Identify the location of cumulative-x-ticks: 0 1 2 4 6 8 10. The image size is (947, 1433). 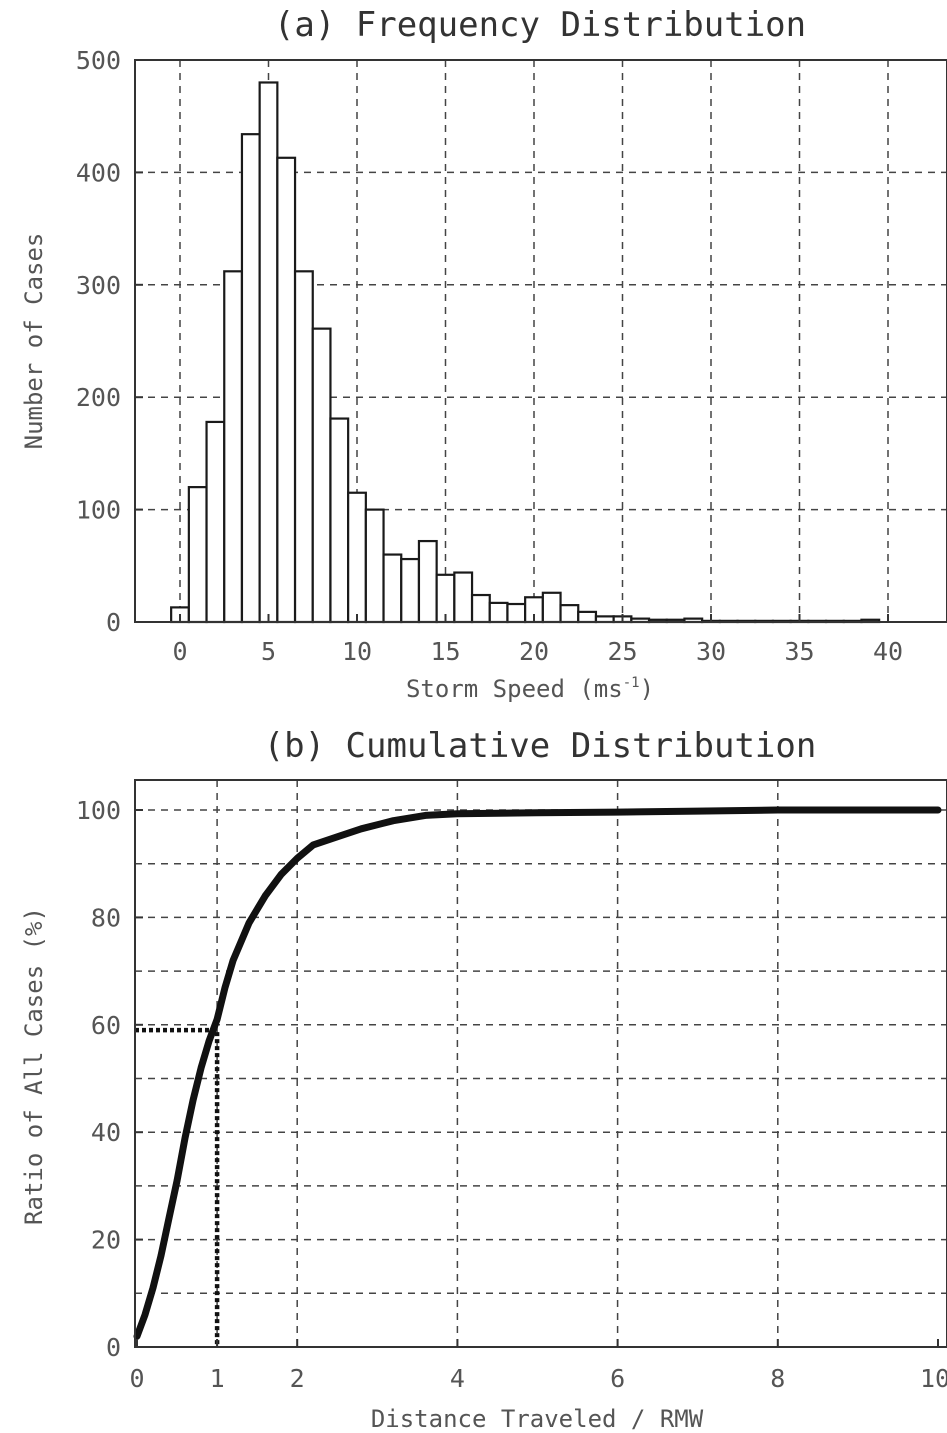
(538, 1366).